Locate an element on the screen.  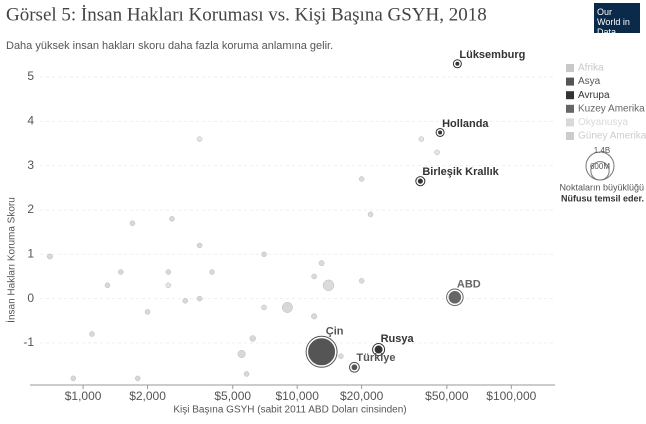
legend-label: Güney Amerika is located at coordinates (612, 136).